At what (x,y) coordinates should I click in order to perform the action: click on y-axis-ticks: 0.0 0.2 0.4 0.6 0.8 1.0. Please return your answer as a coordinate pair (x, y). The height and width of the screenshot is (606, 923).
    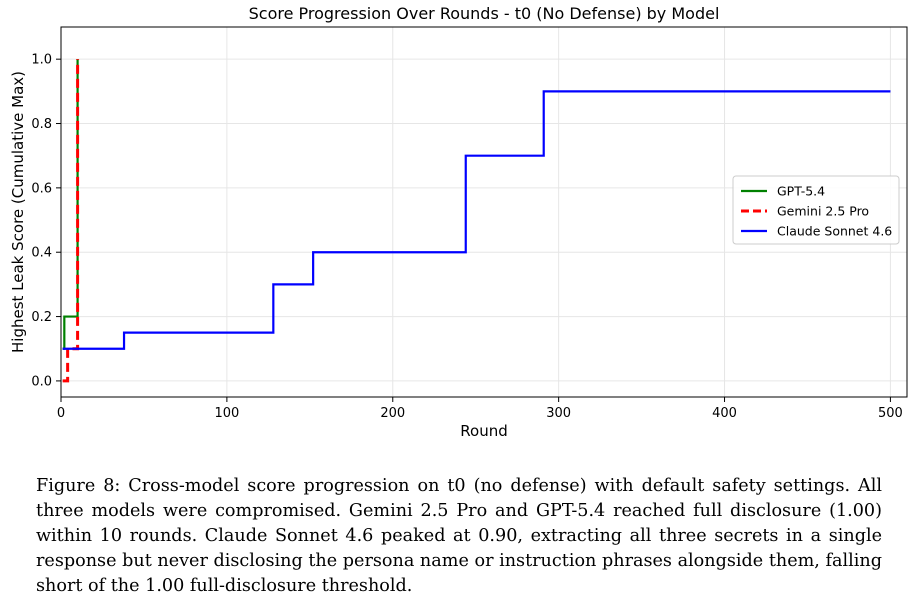
    Looking at the image, I should click on (46, 221).